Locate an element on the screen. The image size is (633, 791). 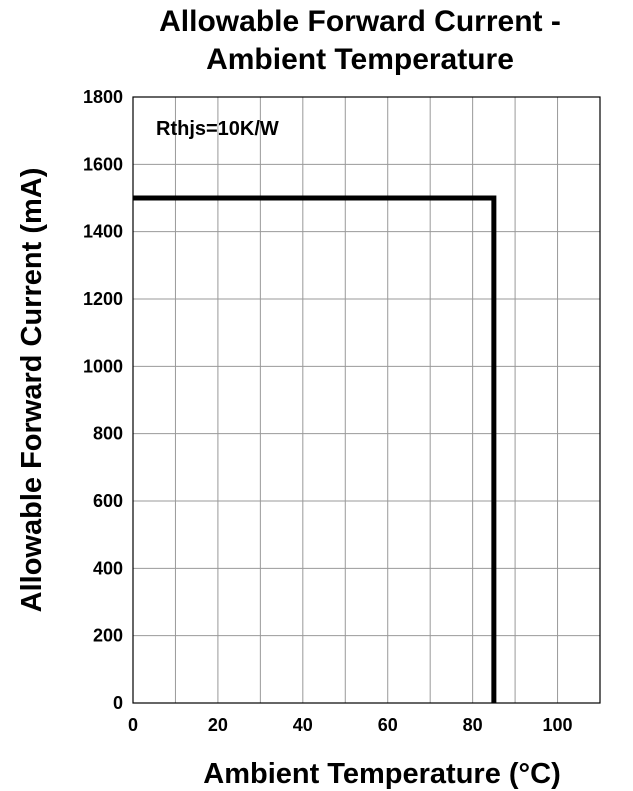
y-tick-label: 400 is located at coordinates (108, 568).